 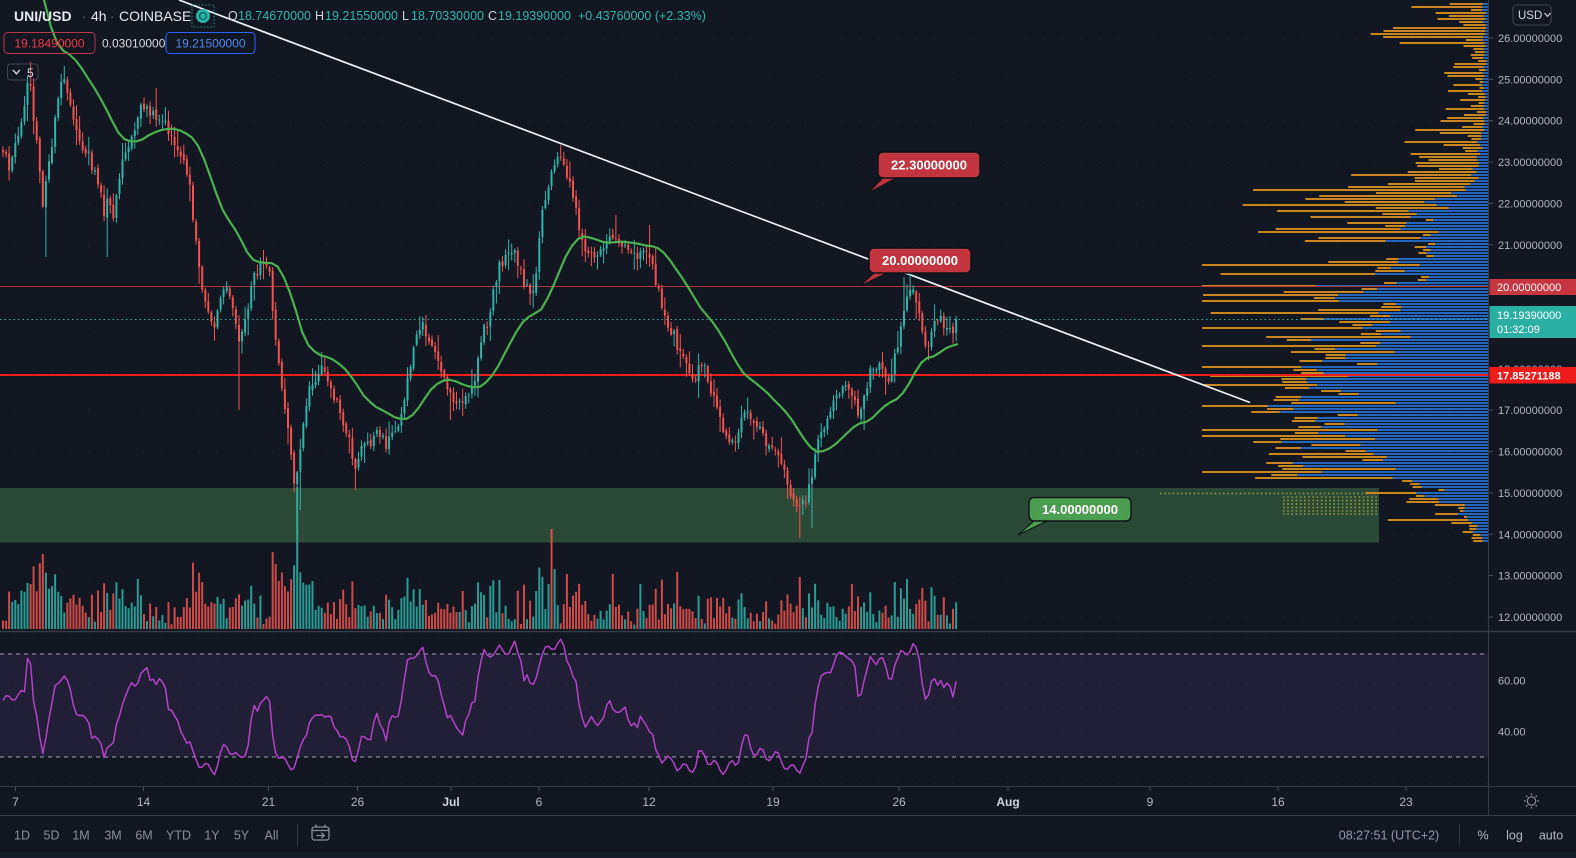 What do you see at coordinates (233, 16) in the screenshot?
I see `svg-text: O` at bounding box center [233, 16].